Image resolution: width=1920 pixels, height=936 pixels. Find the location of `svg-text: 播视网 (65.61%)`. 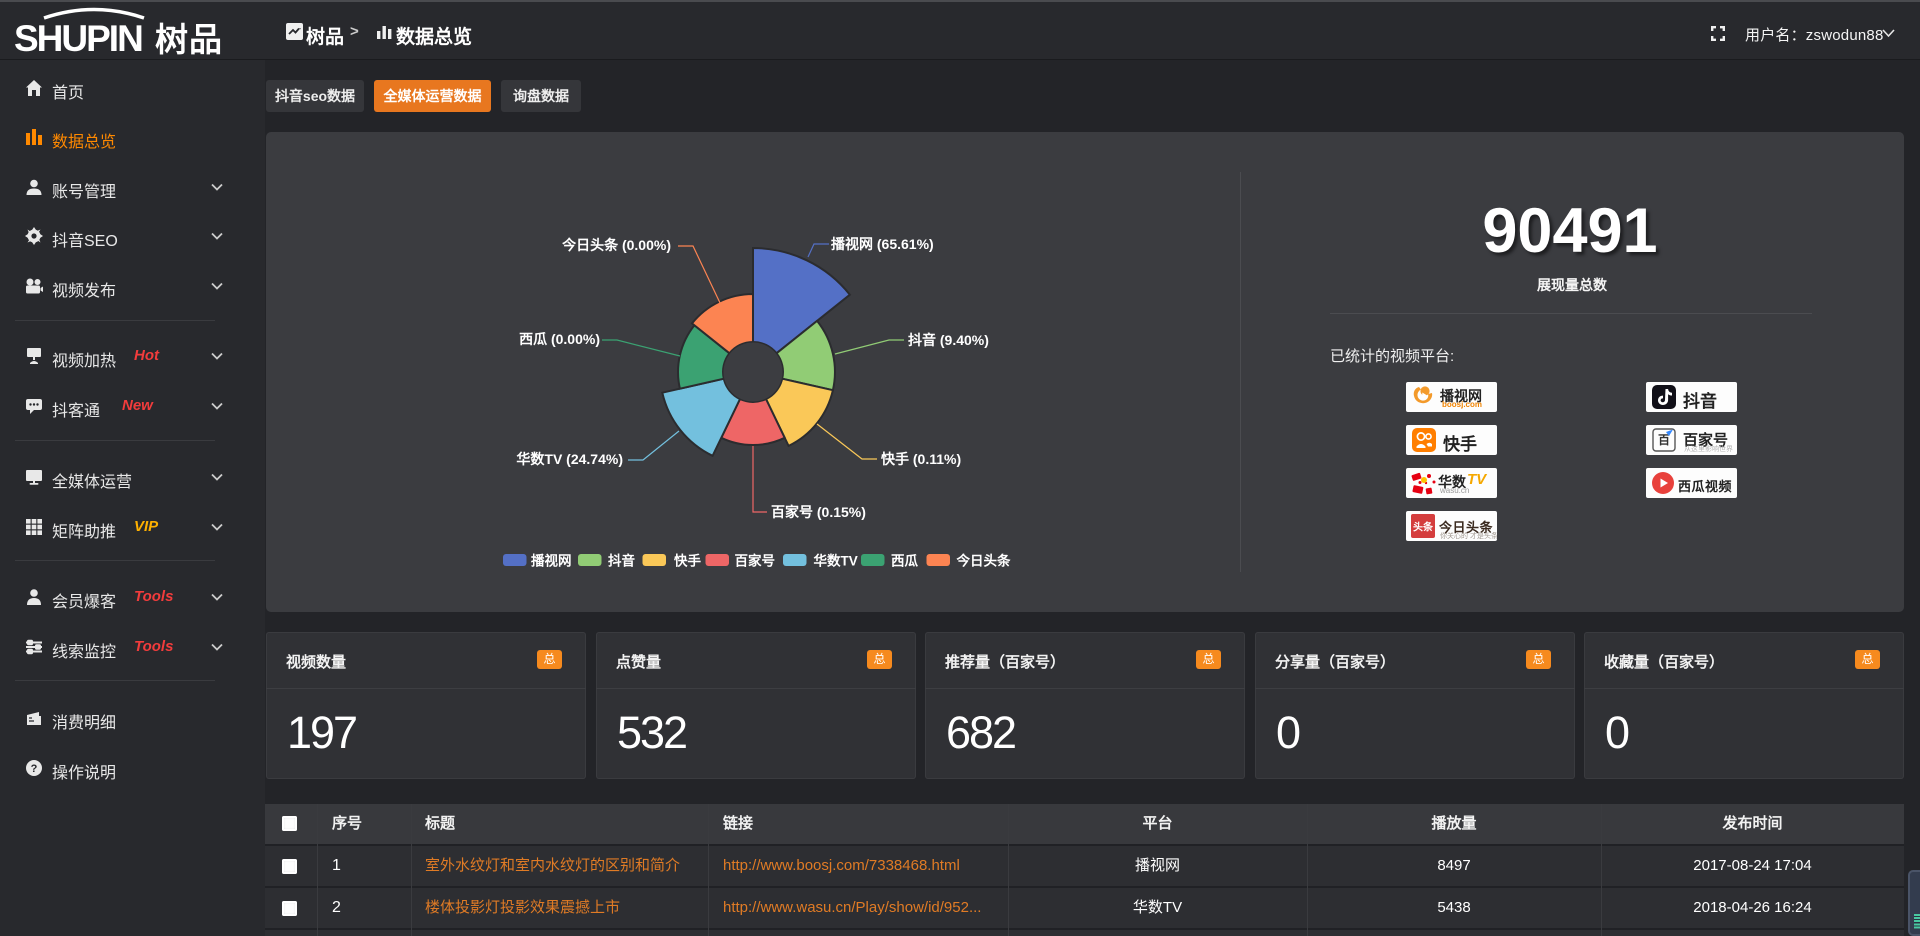

svg-text: 播视网 (65.61%) is located at coordinates (882, 244).